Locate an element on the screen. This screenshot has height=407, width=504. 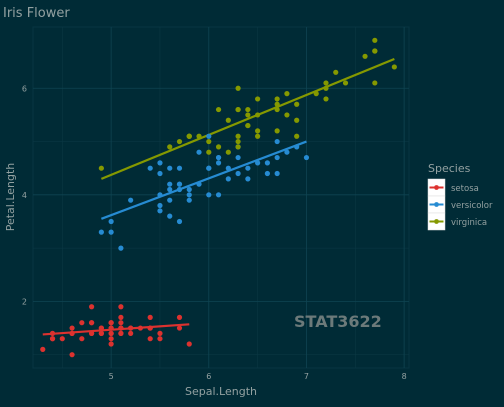
fit-line-versicolor is located at coordinates (203, 180).